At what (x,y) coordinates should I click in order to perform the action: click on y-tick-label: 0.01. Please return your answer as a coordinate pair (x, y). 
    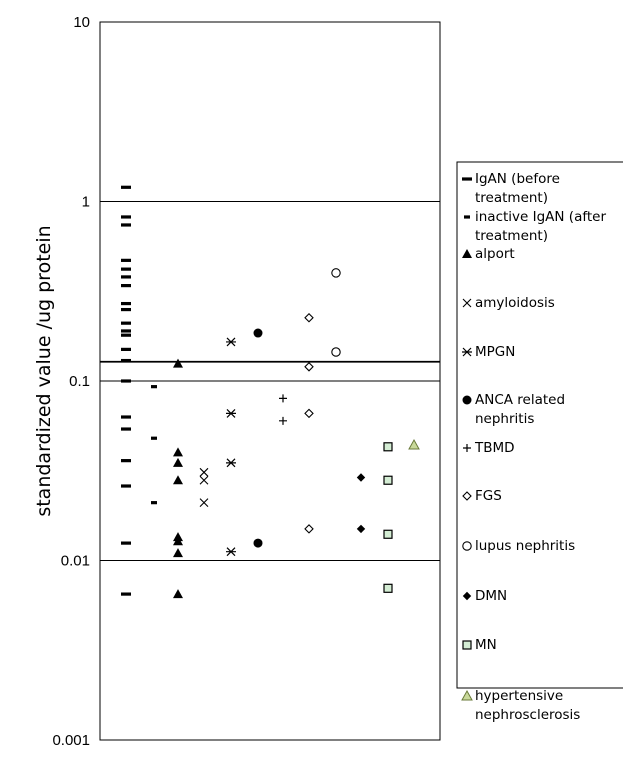
    Looking at the image, I should click on (75, 561).